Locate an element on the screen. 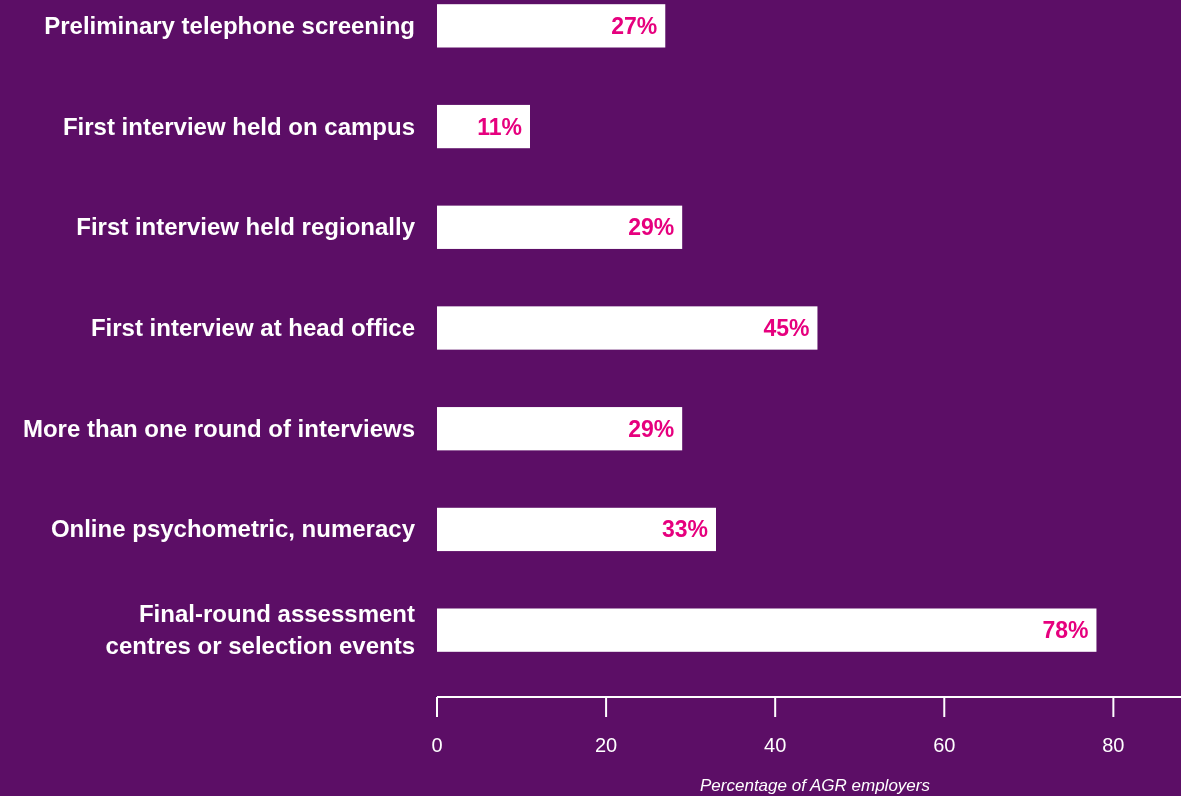  y-tick-label: More than one round of interviews is located at coordinates (218, 428).